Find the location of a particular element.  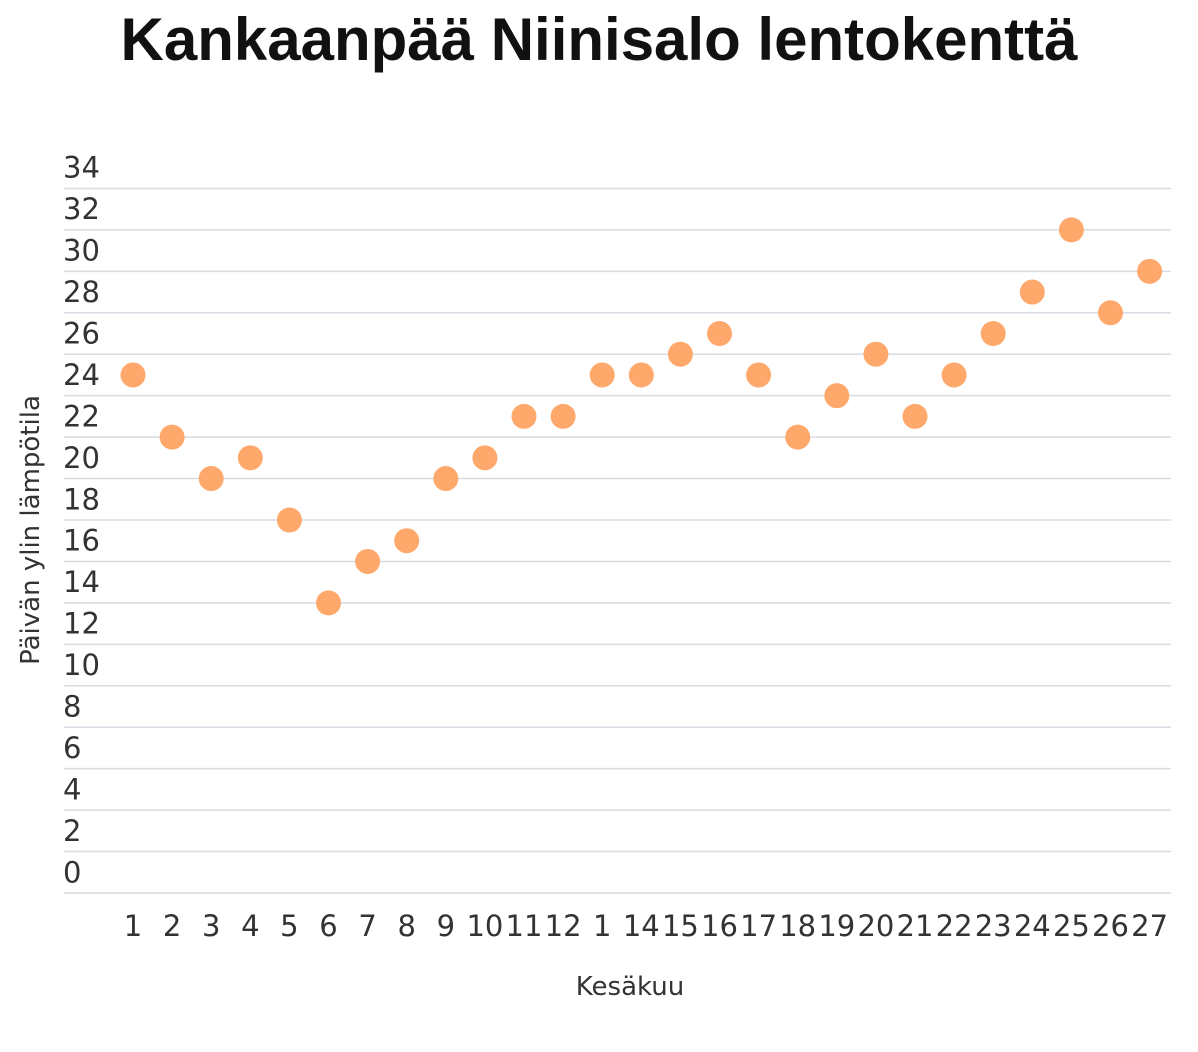

x-tick-label: 21 is located at coordinates (915, 926).